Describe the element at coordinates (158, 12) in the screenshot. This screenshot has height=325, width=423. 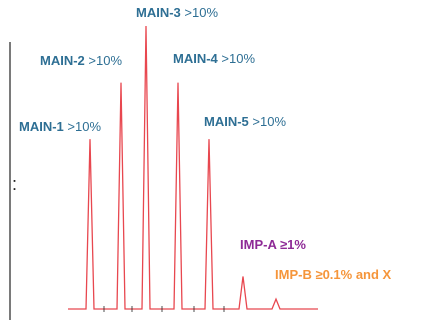
I see `main-3-name: MAIN-3` at that location.